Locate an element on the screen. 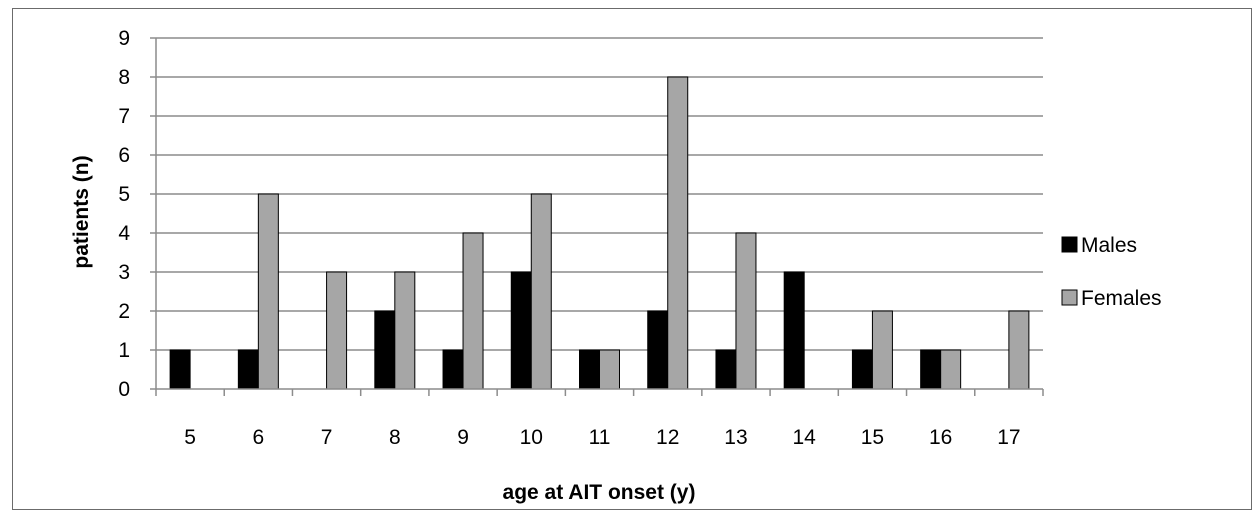  y-tick-label-1: 1 is located at coordinates (124, 350).